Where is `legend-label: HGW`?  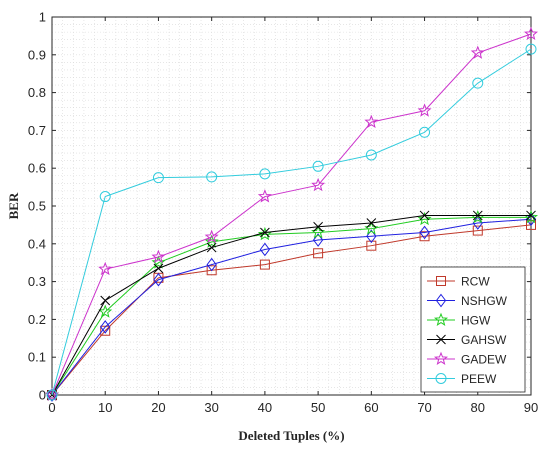 legend-label: HGW is located at coordinates (476, 321).